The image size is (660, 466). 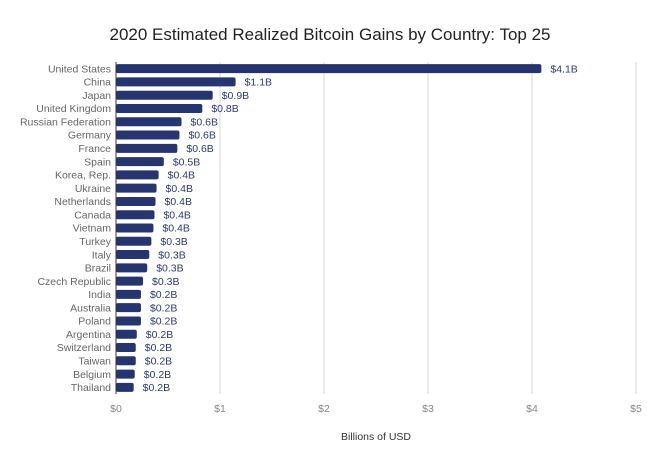 I want to click on category-label: Poland, so click(x=94, y=322).